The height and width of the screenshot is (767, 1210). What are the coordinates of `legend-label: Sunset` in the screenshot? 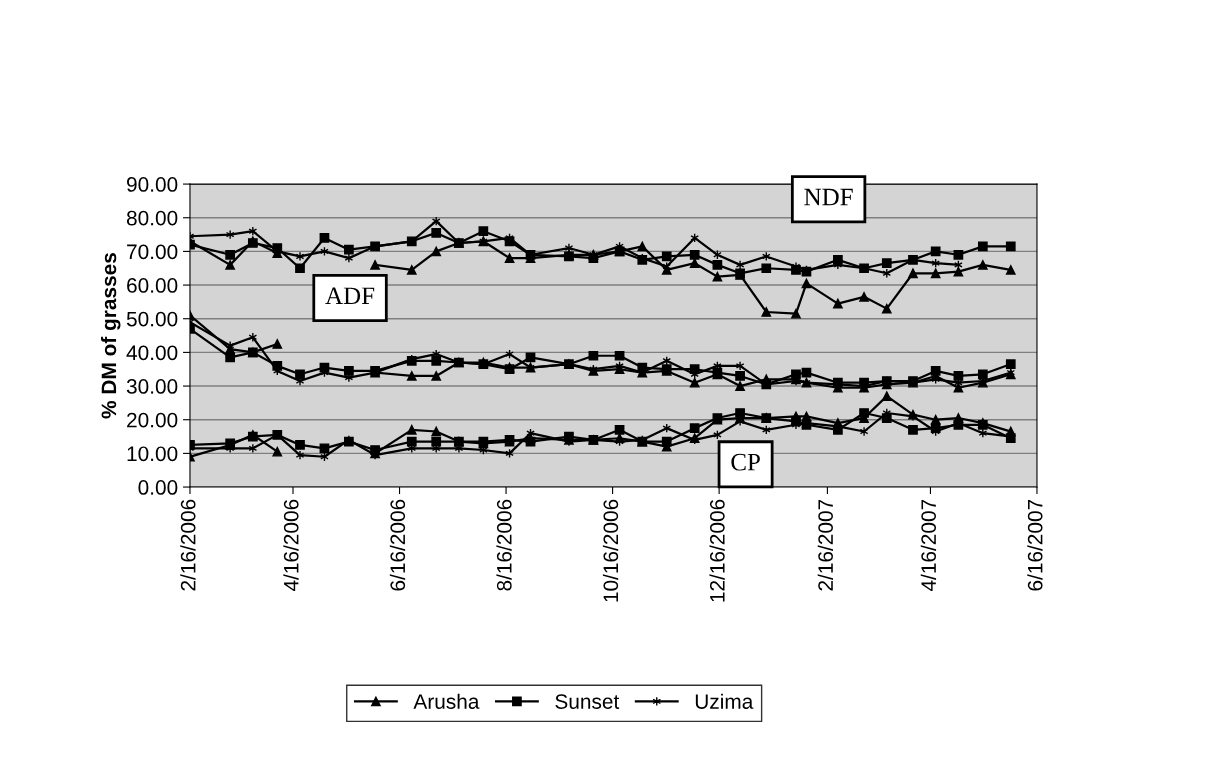 It's located at (587, 701).